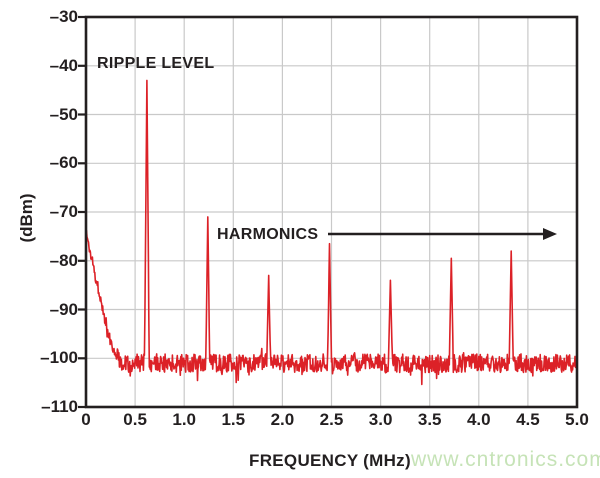 The image size is (600, 478). What do you see at coordinates (577, 419) in the screenshot?
I see `x-tick-label: 5.0` at bounding box center [577, 419].